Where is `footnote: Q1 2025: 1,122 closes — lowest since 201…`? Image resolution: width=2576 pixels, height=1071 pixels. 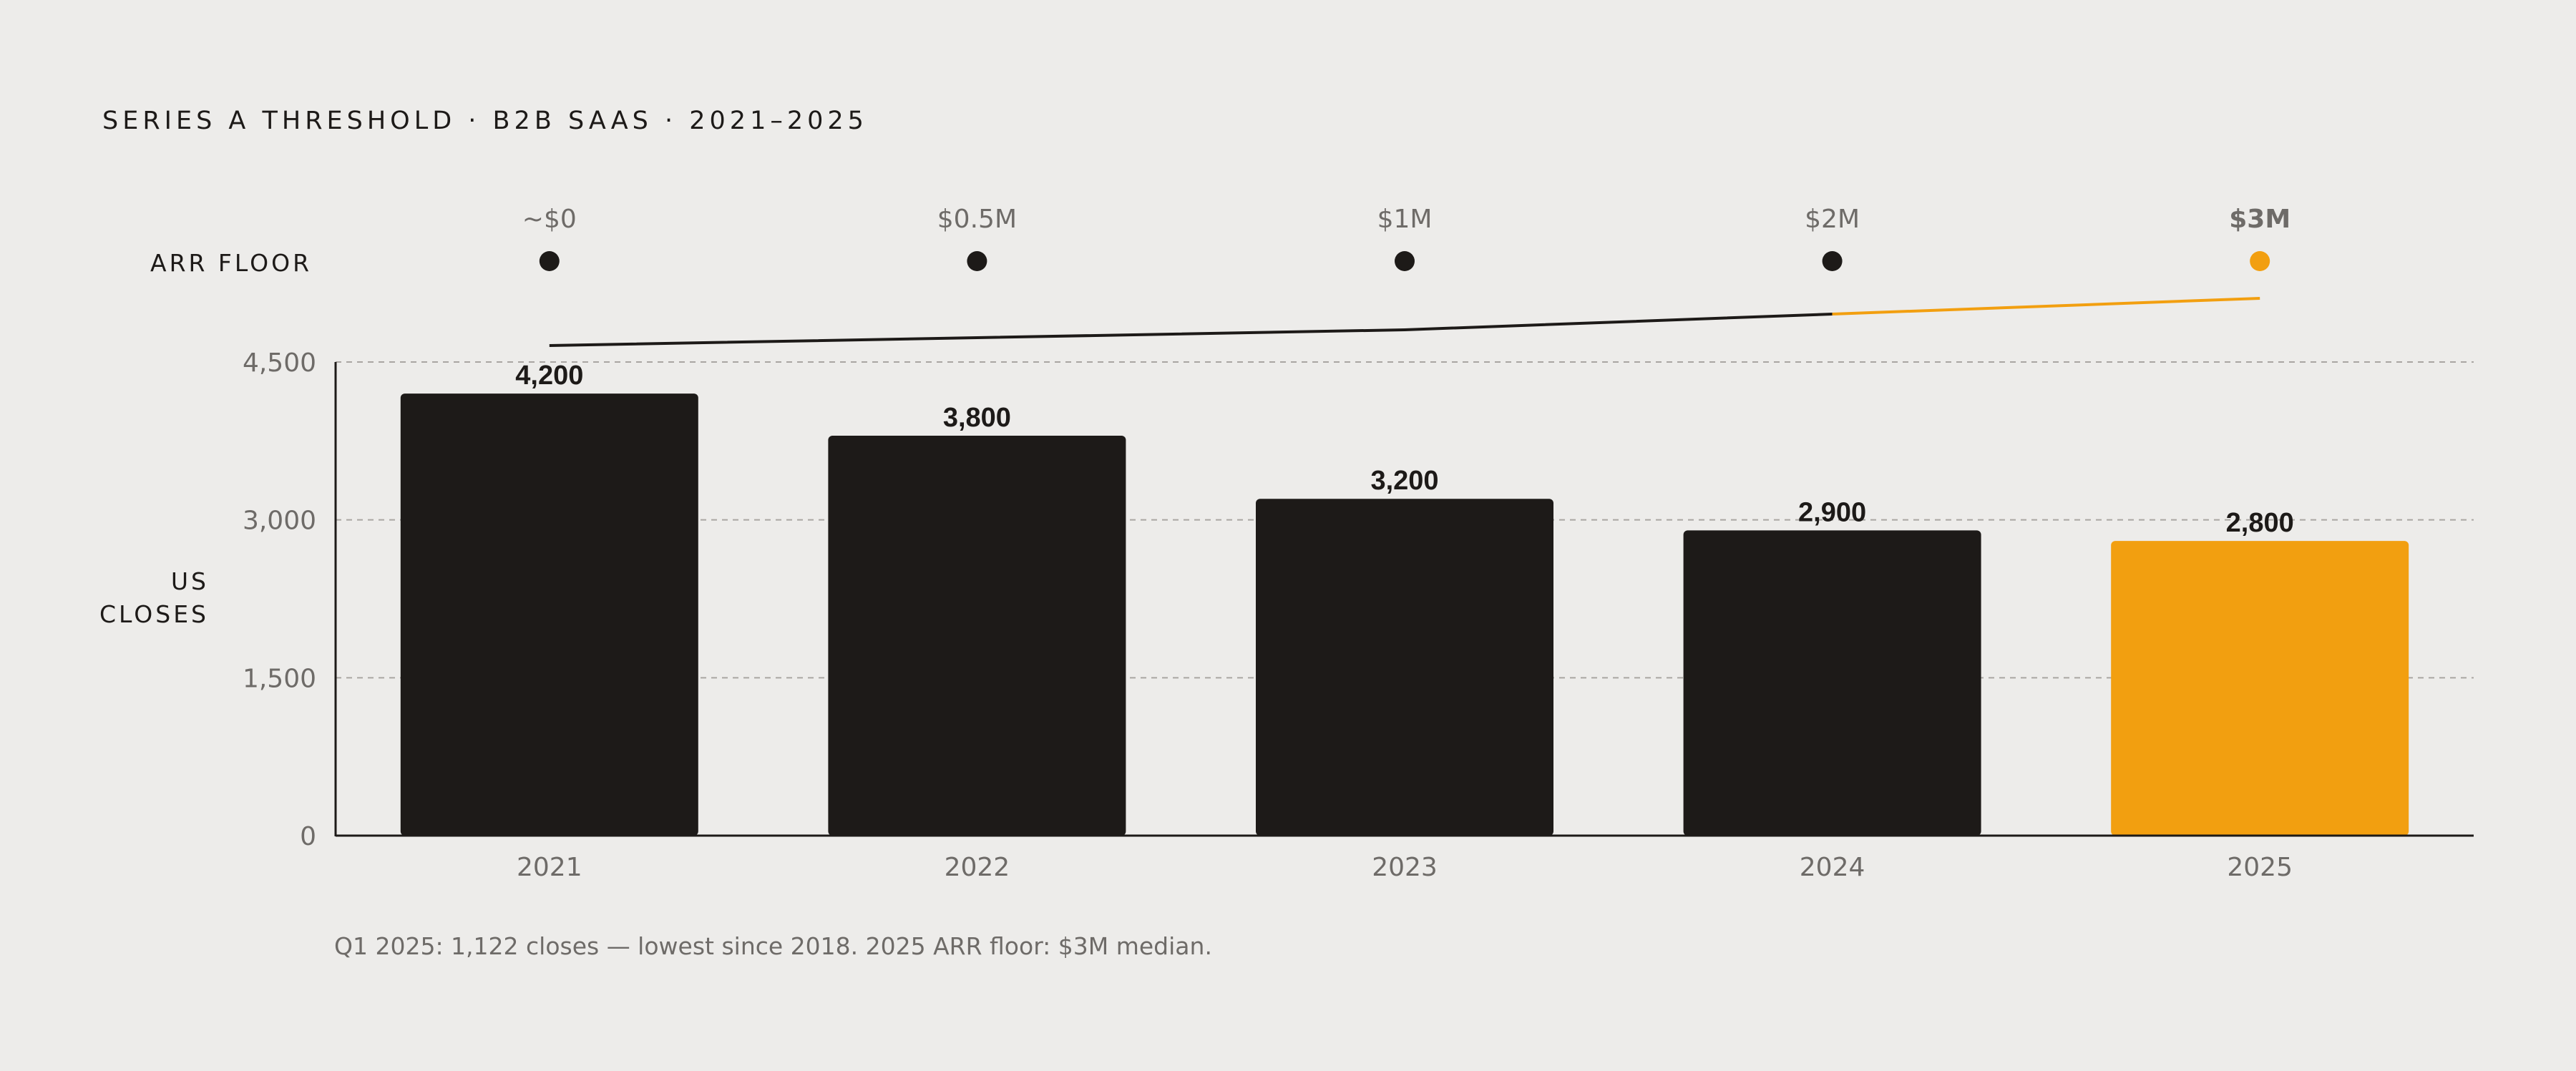
footnote: Q1 2025: 1,122 closes — lowest since 201… is located at coordinates (773, 946).